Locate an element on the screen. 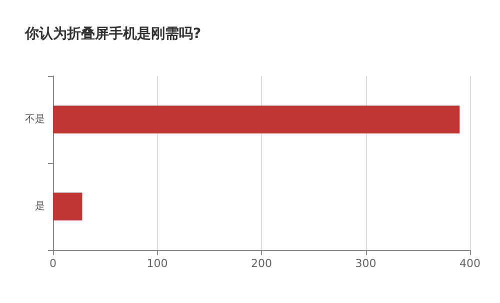  x-tick-label: 0 is located at coordinates (53, 263).